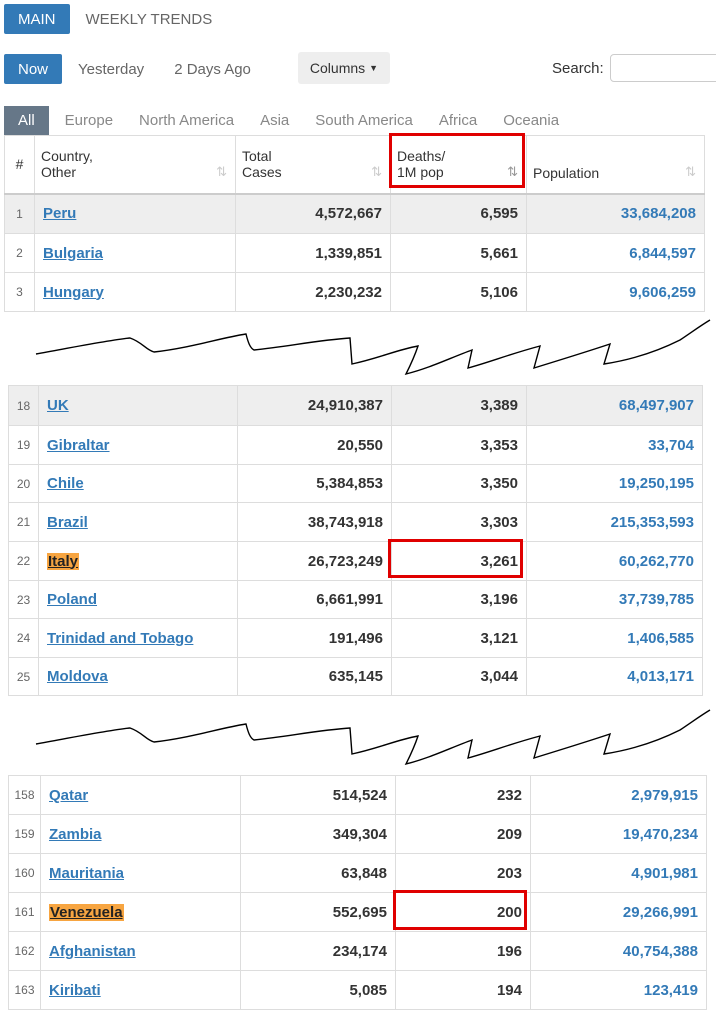  I want to click on cell-rank: 24, so click(23, 638).